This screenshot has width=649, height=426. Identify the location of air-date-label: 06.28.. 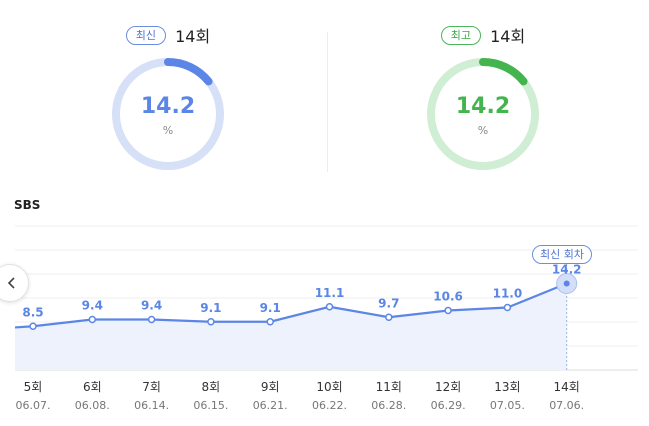
(388, 405).